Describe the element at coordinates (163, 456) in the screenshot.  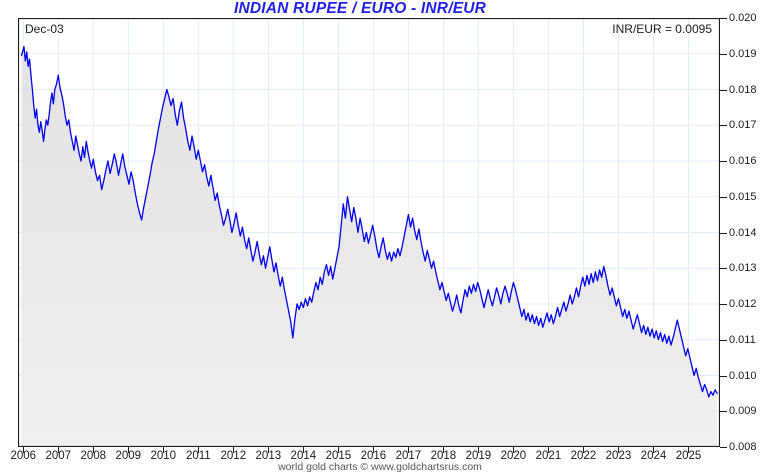
I see `x-axis-tick-label: 2010` at that location.